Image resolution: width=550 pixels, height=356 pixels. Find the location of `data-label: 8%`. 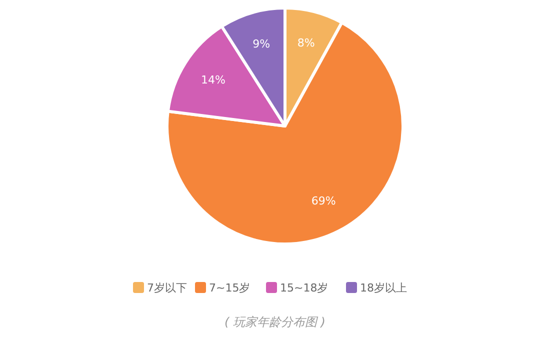

data-label: 8% is located at coordinates (306, 43).